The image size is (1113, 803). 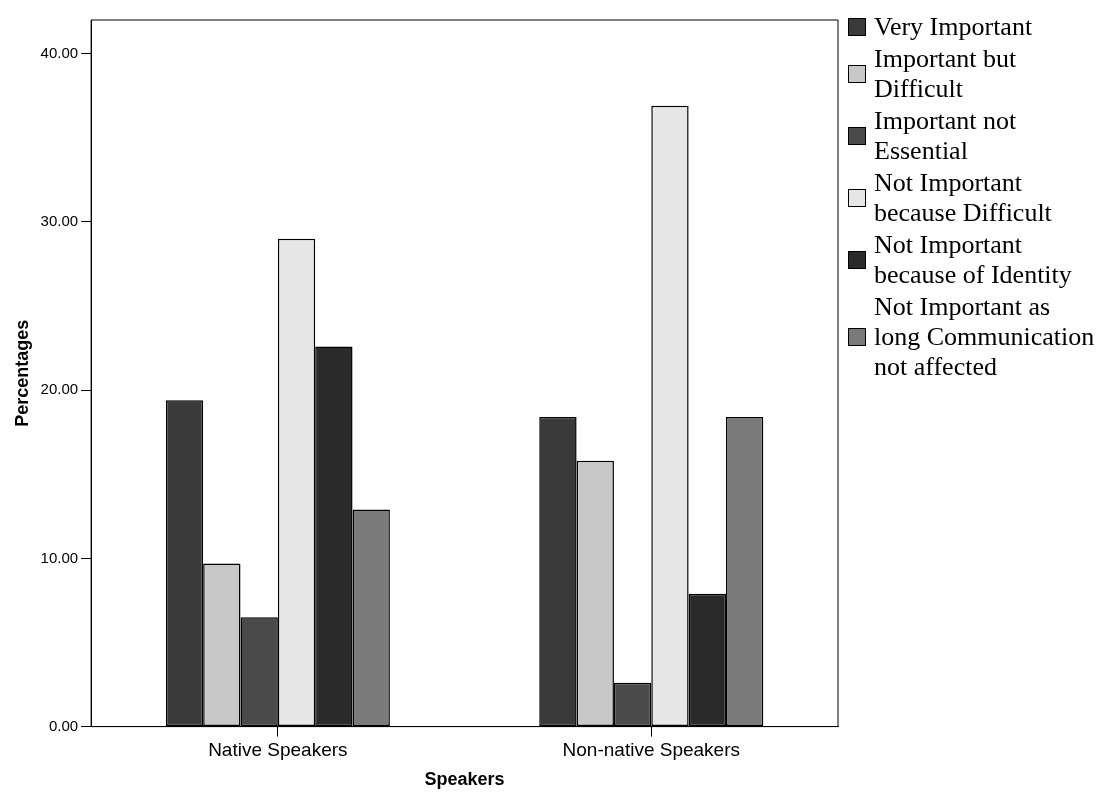 What do you see at coordinates (59, 52) in the screenshot?
I see `y-tick-label: 40.00` at bounding box center [59, 52].